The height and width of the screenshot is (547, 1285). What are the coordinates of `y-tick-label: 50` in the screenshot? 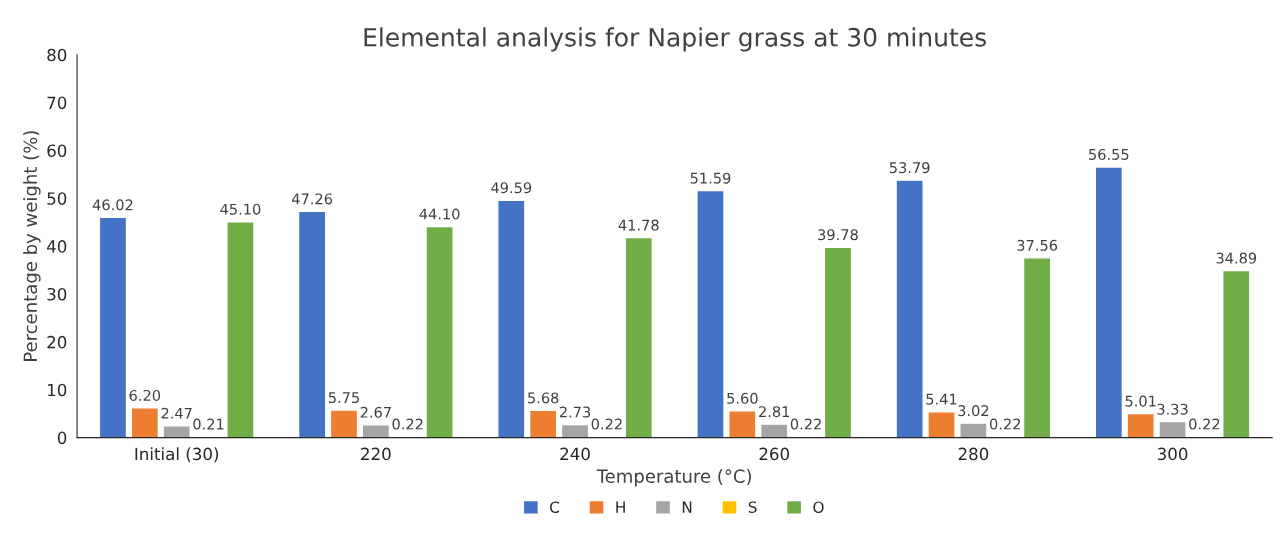 It's located at (57, 198).